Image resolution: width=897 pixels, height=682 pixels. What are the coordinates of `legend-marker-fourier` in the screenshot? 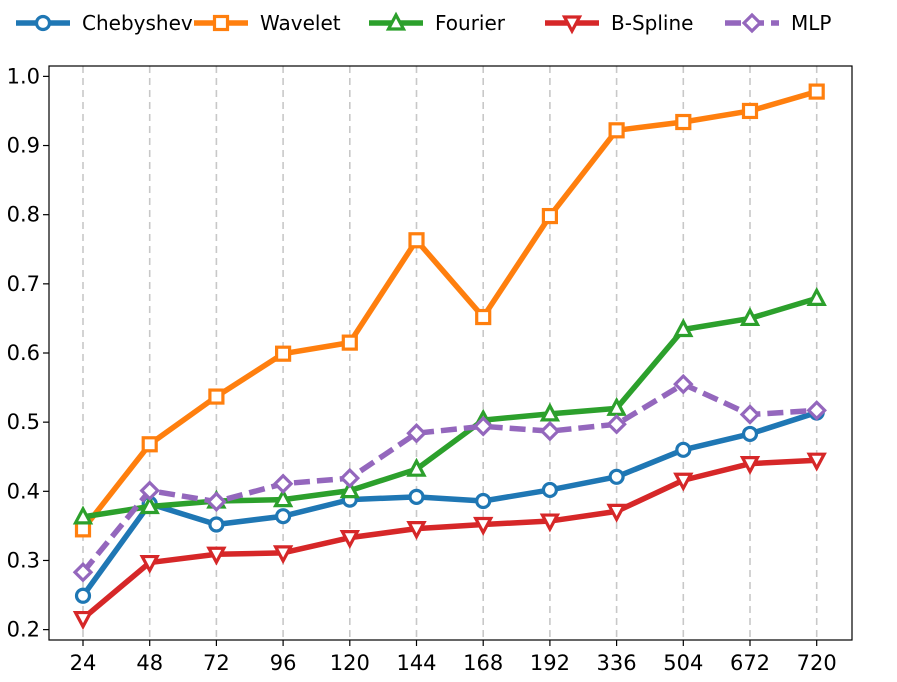 It's located at (396, 21).